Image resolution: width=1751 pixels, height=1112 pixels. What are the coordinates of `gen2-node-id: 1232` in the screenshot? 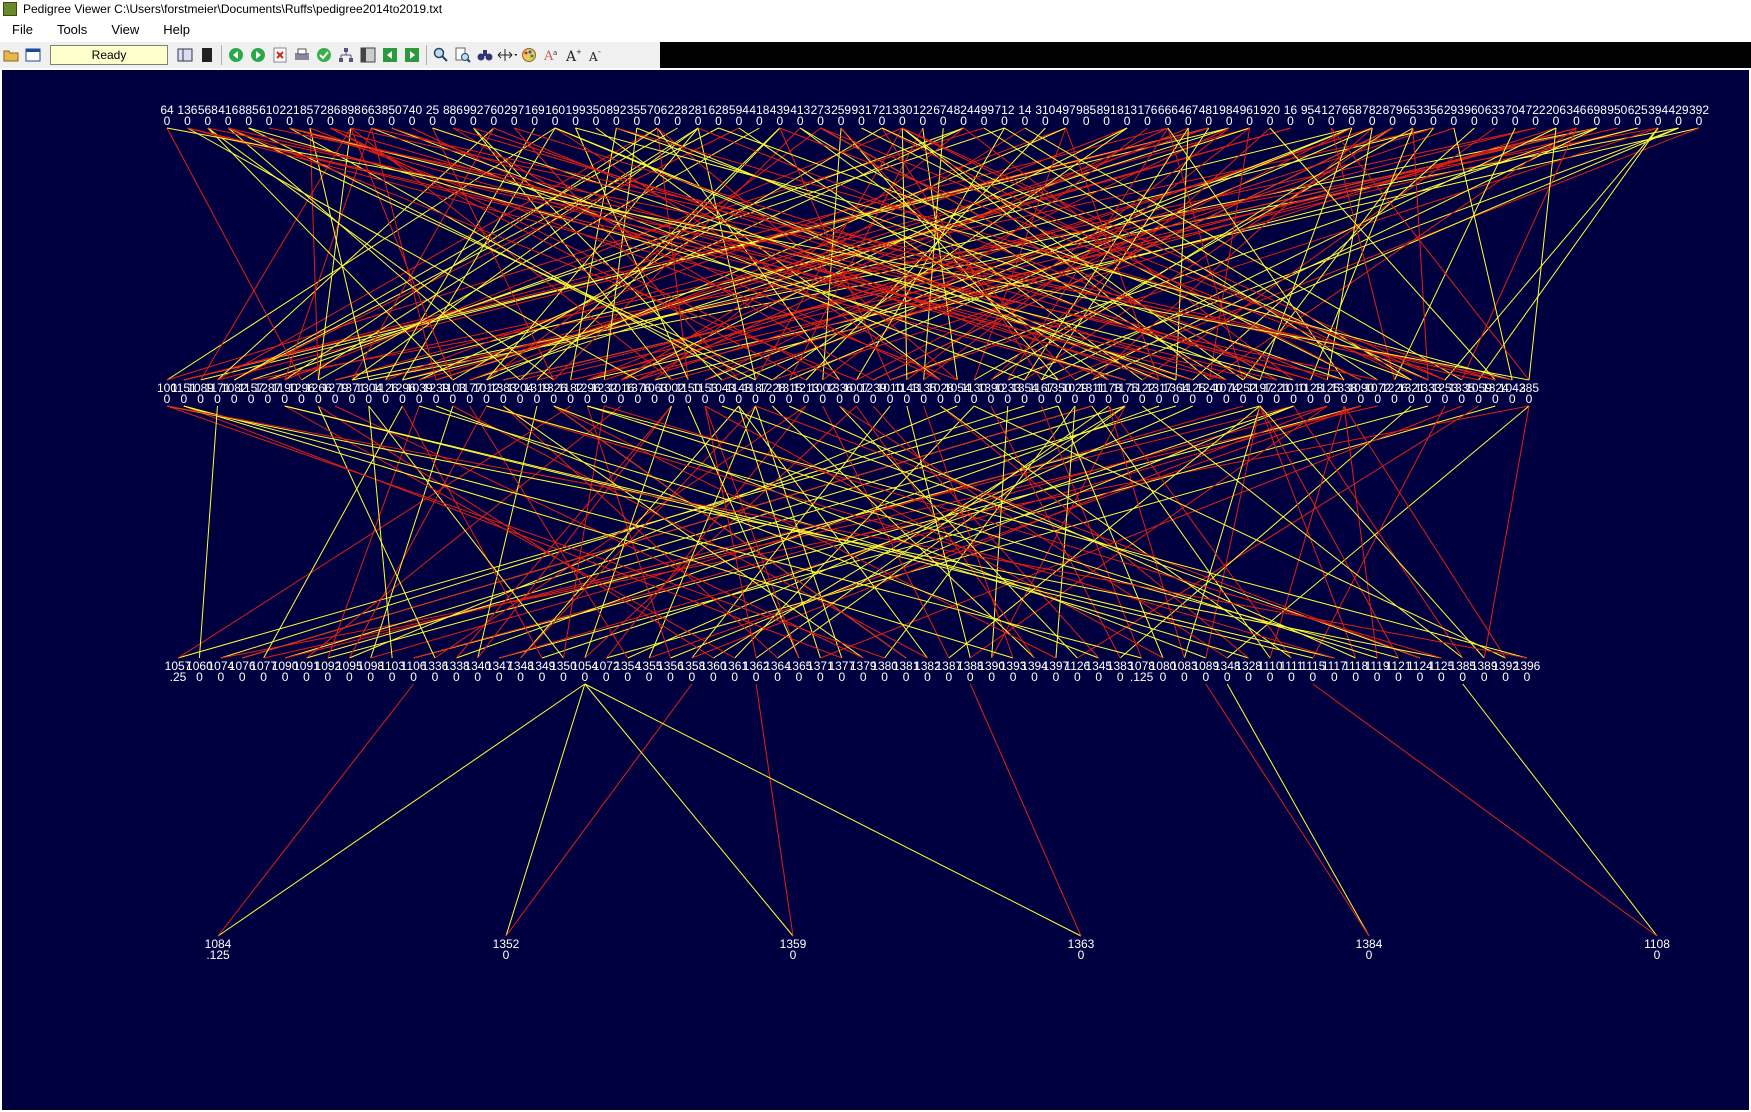 It's located at (604, 388).